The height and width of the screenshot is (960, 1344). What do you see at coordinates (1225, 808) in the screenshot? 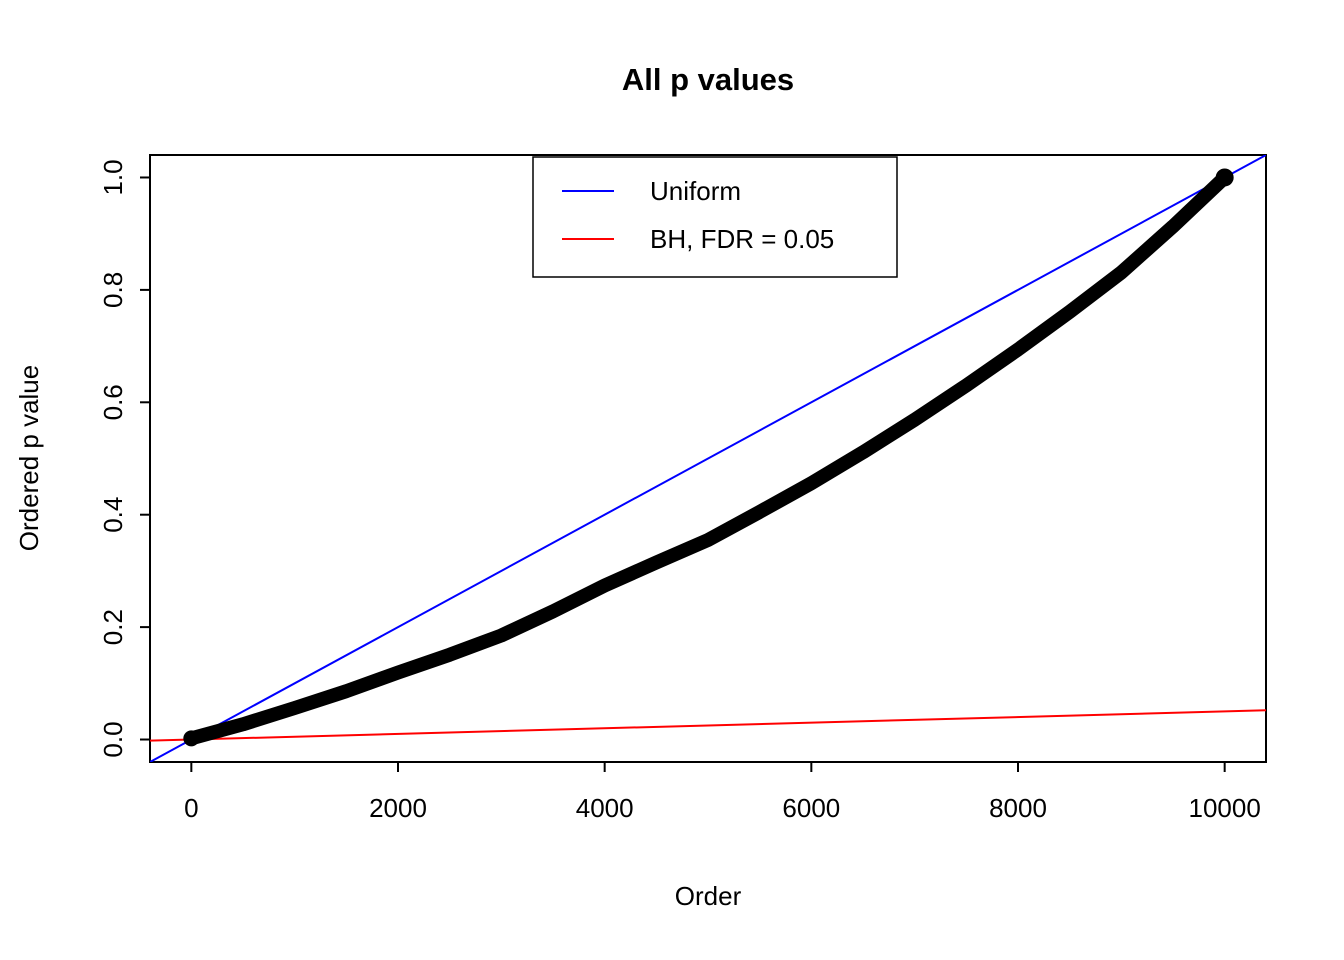
I see `x-tick-label: 10000` at bounding box center [1225, 808].